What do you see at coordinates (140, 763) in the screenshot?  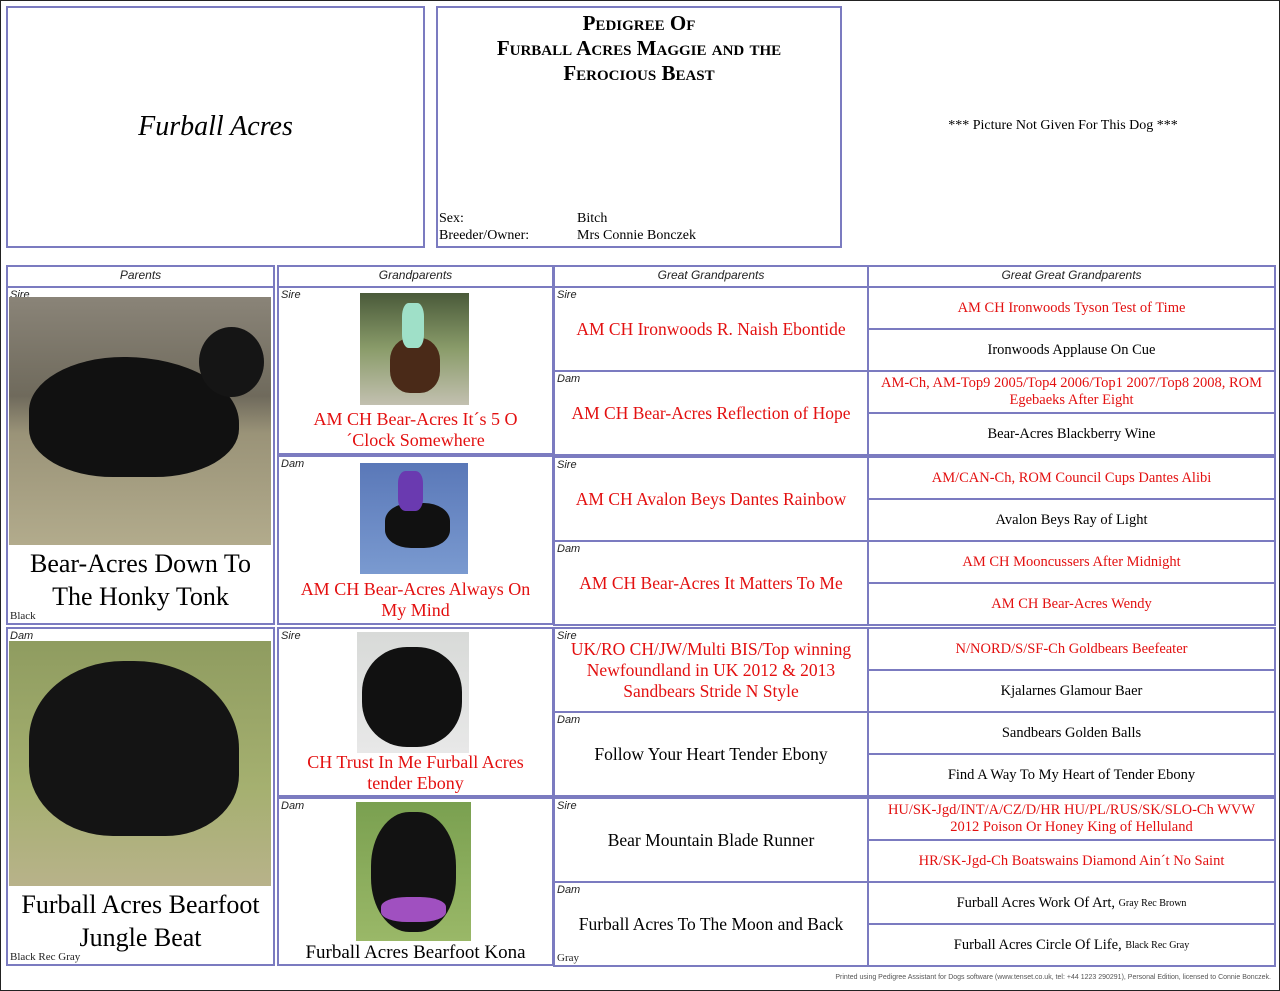 I see `dam-photo` at bounding box center [140, 763].